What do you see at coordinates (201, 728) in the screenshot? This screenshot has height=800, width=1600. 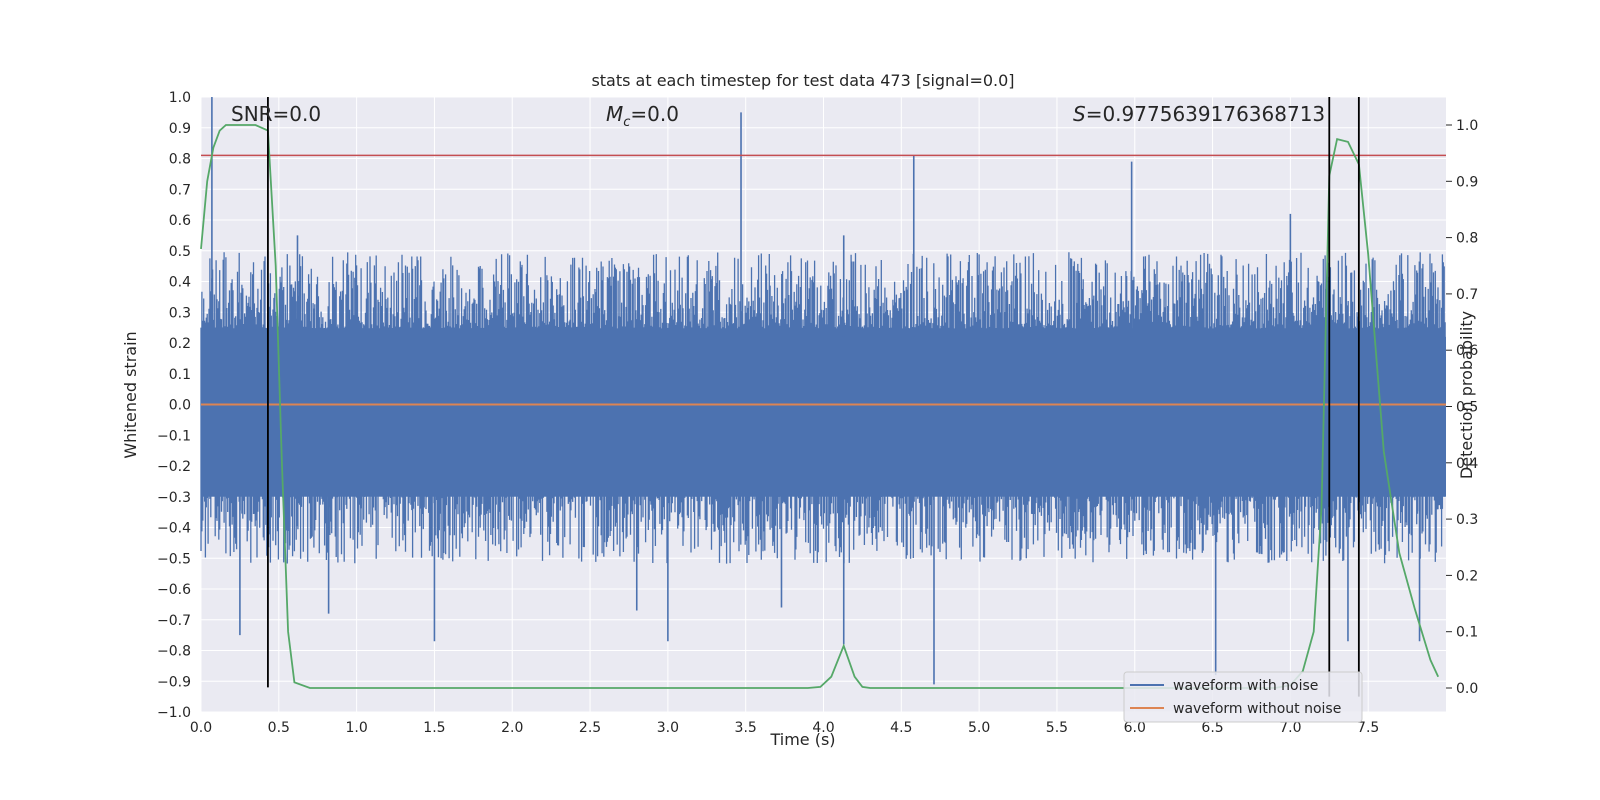 I see `x-tick-label: 0.0` at bounding box center [201, 728].